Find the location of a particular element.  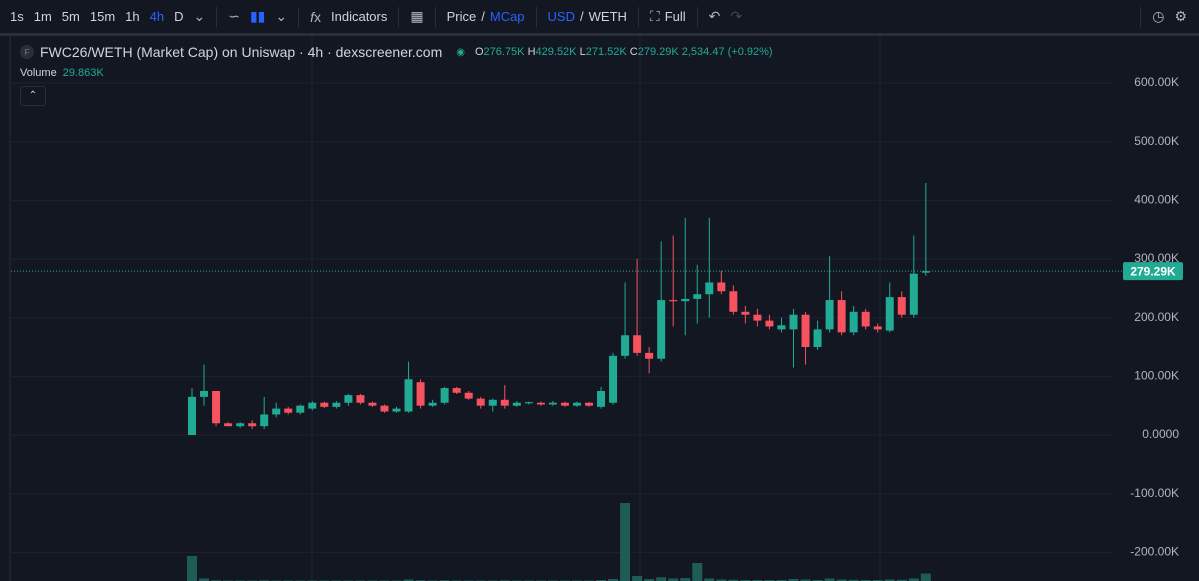

interval-button: 1s is located at coordinates (17, 16).